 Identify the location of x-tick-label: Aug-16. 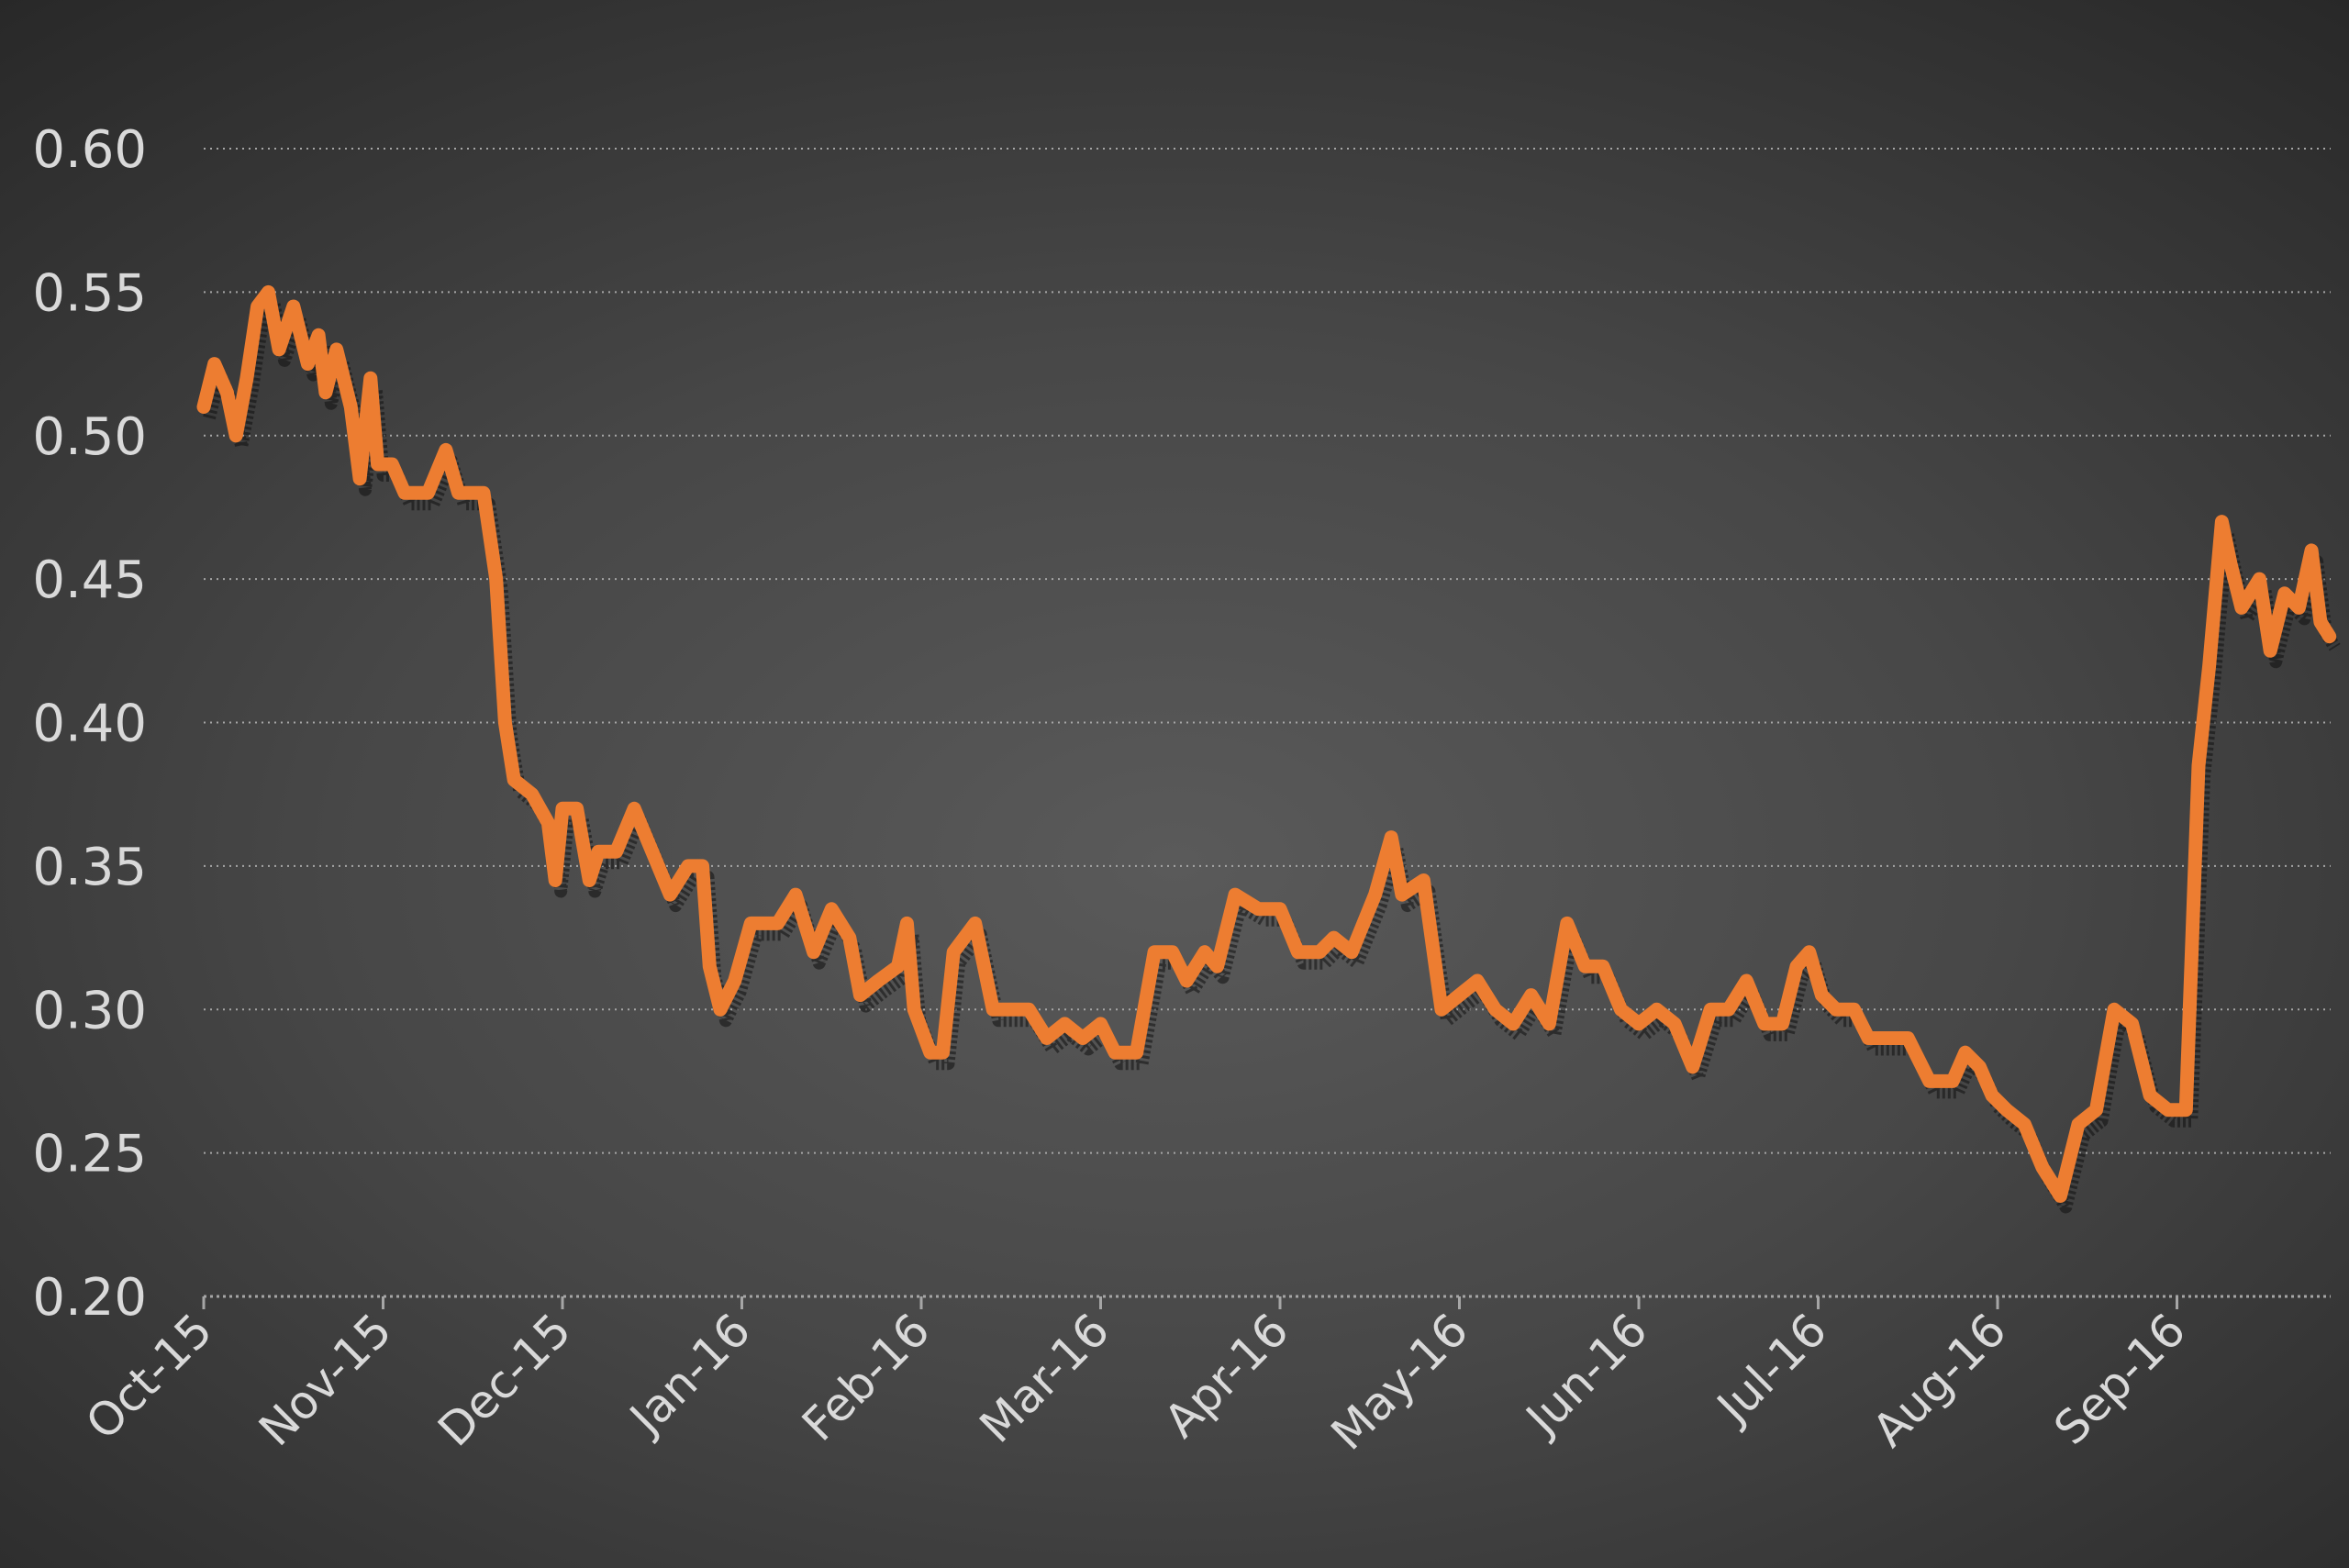
(1940, 1380).